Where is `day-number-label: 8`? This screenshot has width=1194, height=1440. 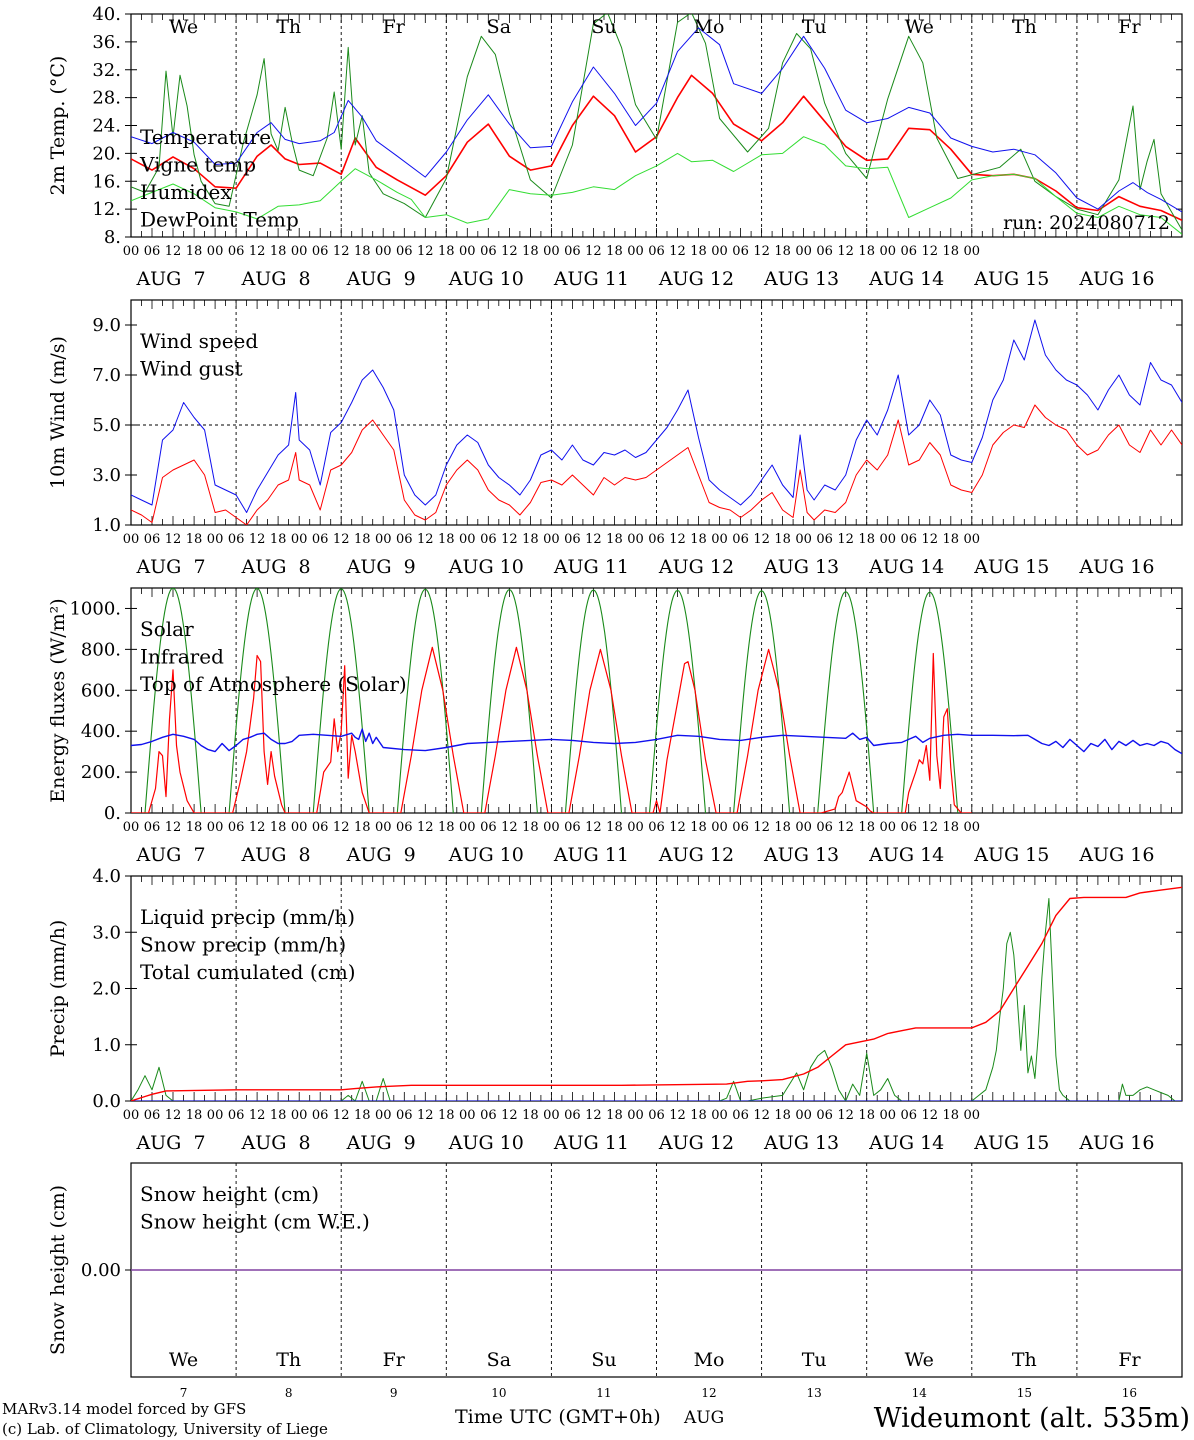
day-number-label: 8 is located at coordinates (289, 1393).